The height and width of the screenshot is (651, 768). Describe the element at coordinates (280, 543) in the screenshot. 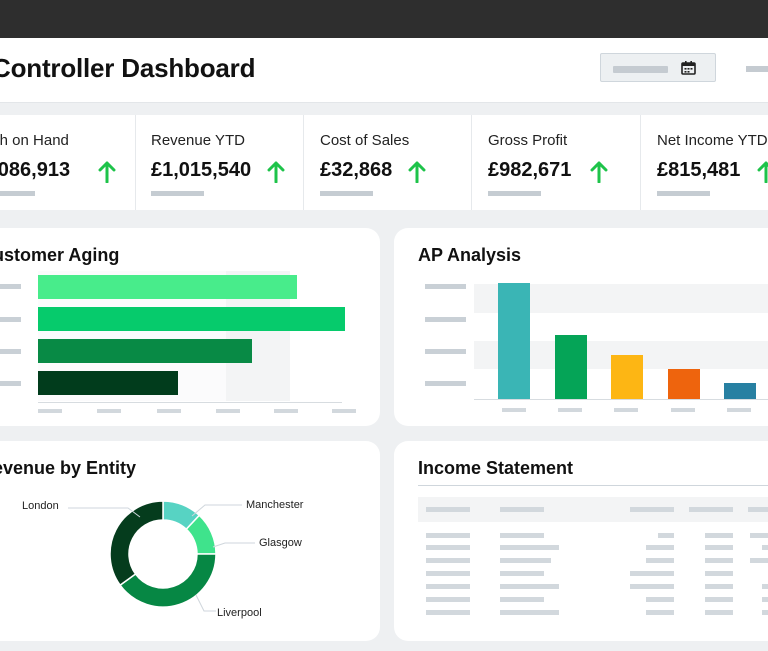

I see `label-glasgow: Glasgow` at that location.